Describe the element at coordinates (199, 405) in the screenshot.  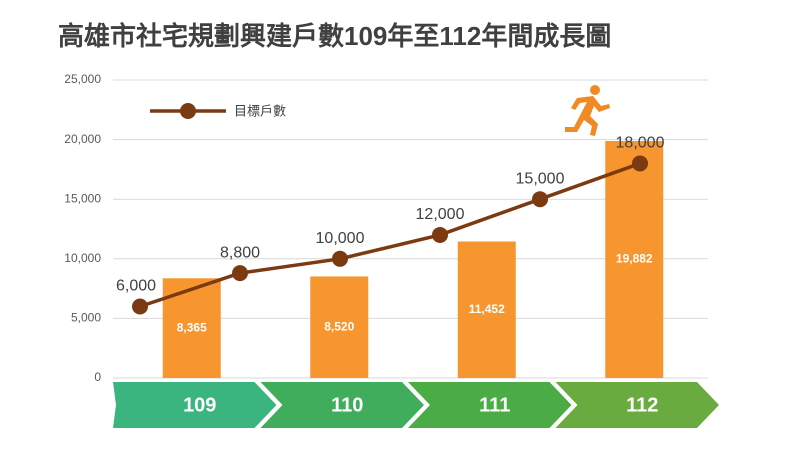
I see `x-tick-label: 109` at that location.